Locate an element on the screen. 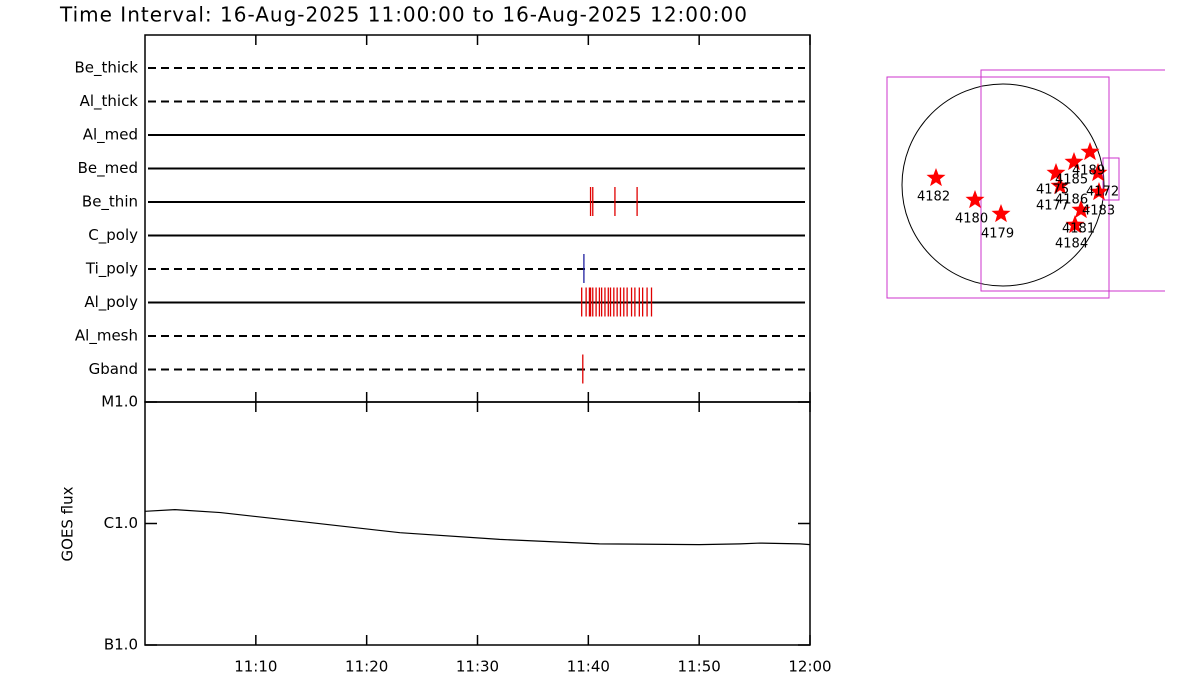  detector-label: Al_thick is located at coordinates (109, 101).